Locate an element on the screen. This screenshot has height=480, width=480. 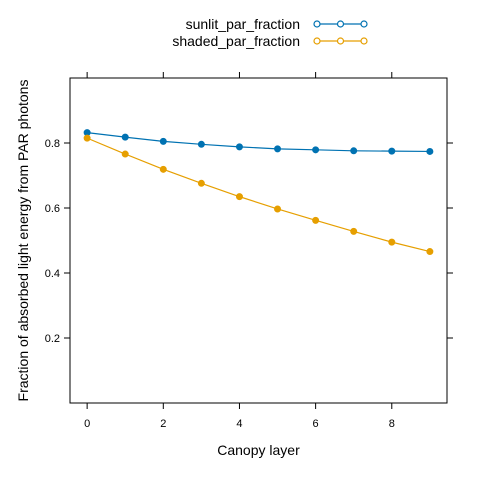
x-tick-label: 2 is located at coordinates (163, 424).